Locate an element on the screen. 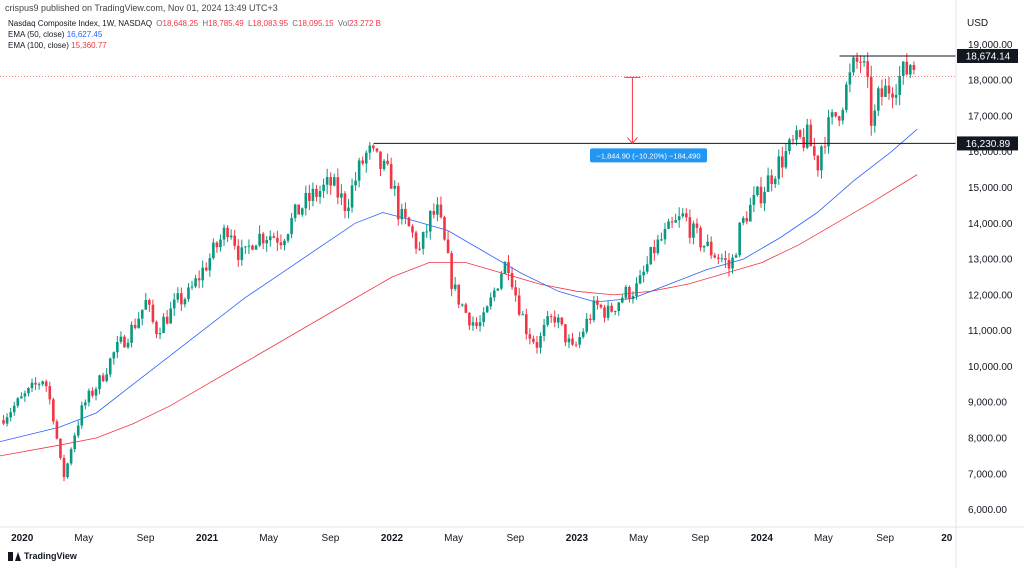 The width and height of the screenshot is (1024, 568). ema100-legend: EMA (100, close) 15,360.77 is located at coordinates (57, 45).